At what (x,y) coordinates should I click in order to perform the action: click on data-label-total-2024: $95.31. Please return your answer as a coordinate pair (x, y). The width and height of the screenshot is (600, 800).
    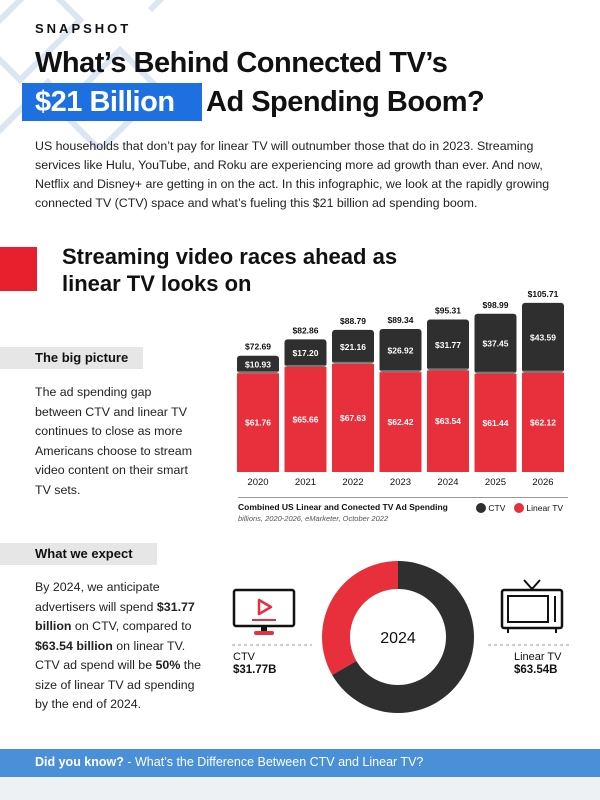
    Looking at the image, I should click on (448, 311).